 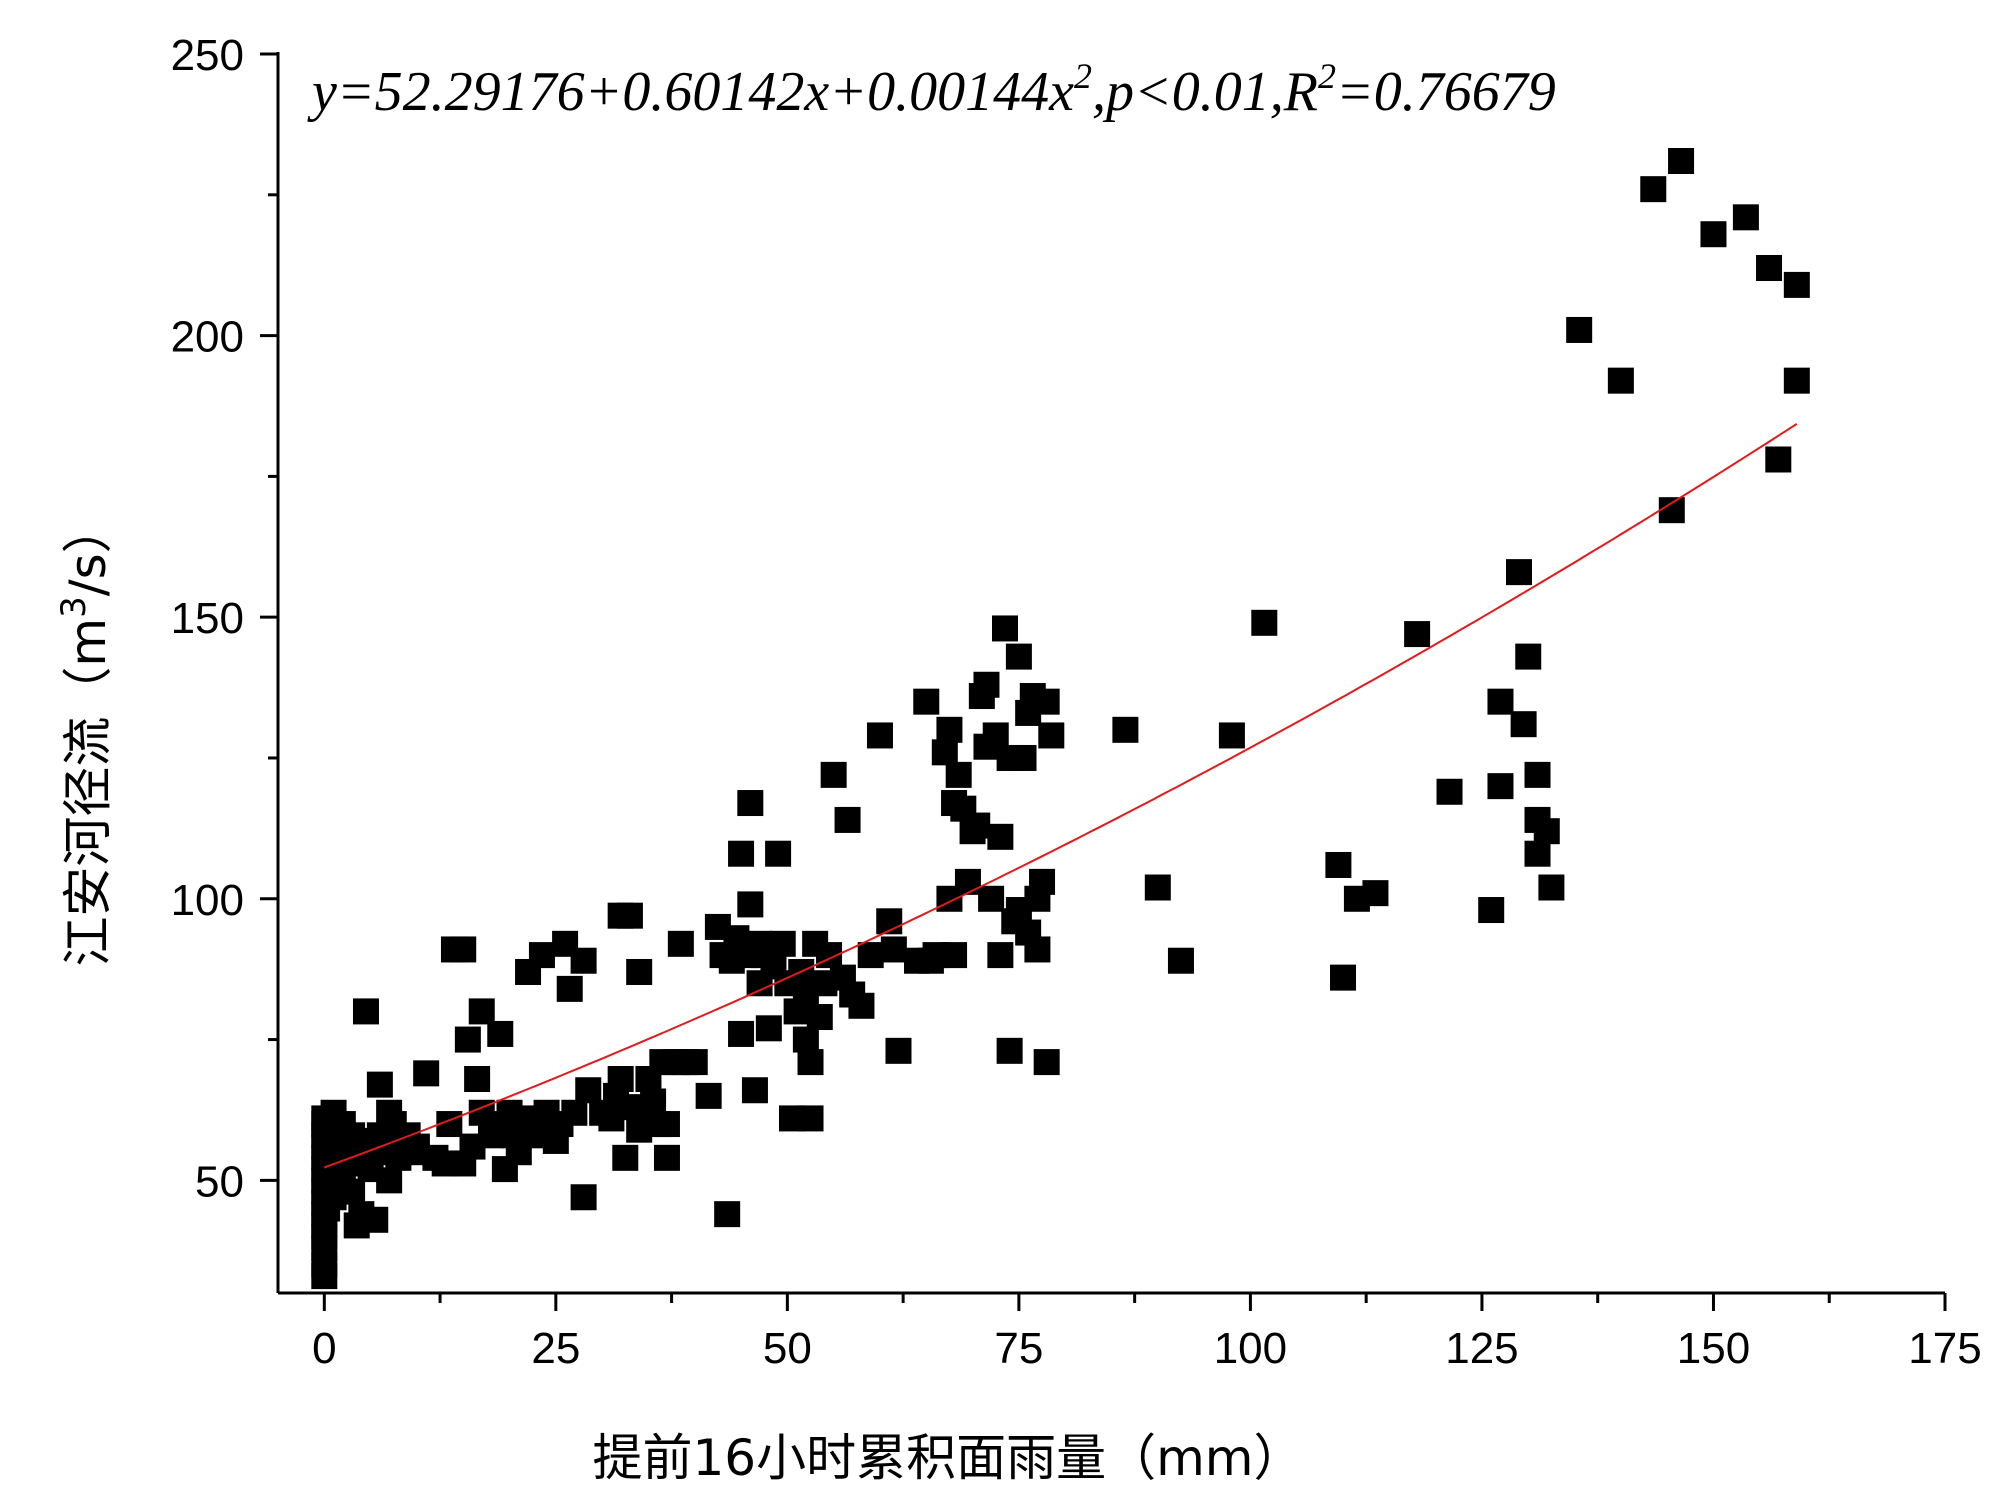 I want to click on y-tick-label: 100, so click(x=207, y=900).